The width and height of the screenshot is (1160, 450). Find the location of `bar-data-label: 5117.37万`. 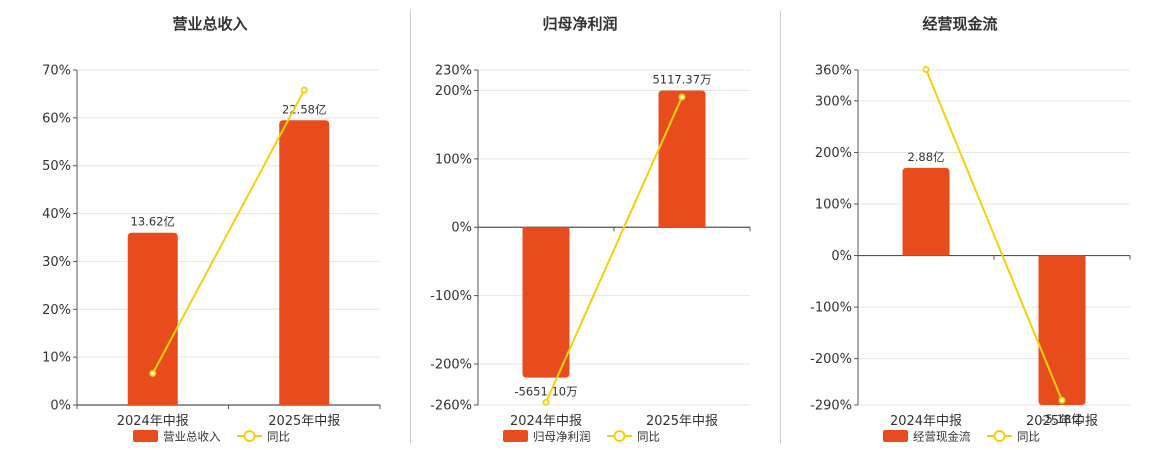

bar-data-label: 5117.37万 is located at coordinates (681, 80).